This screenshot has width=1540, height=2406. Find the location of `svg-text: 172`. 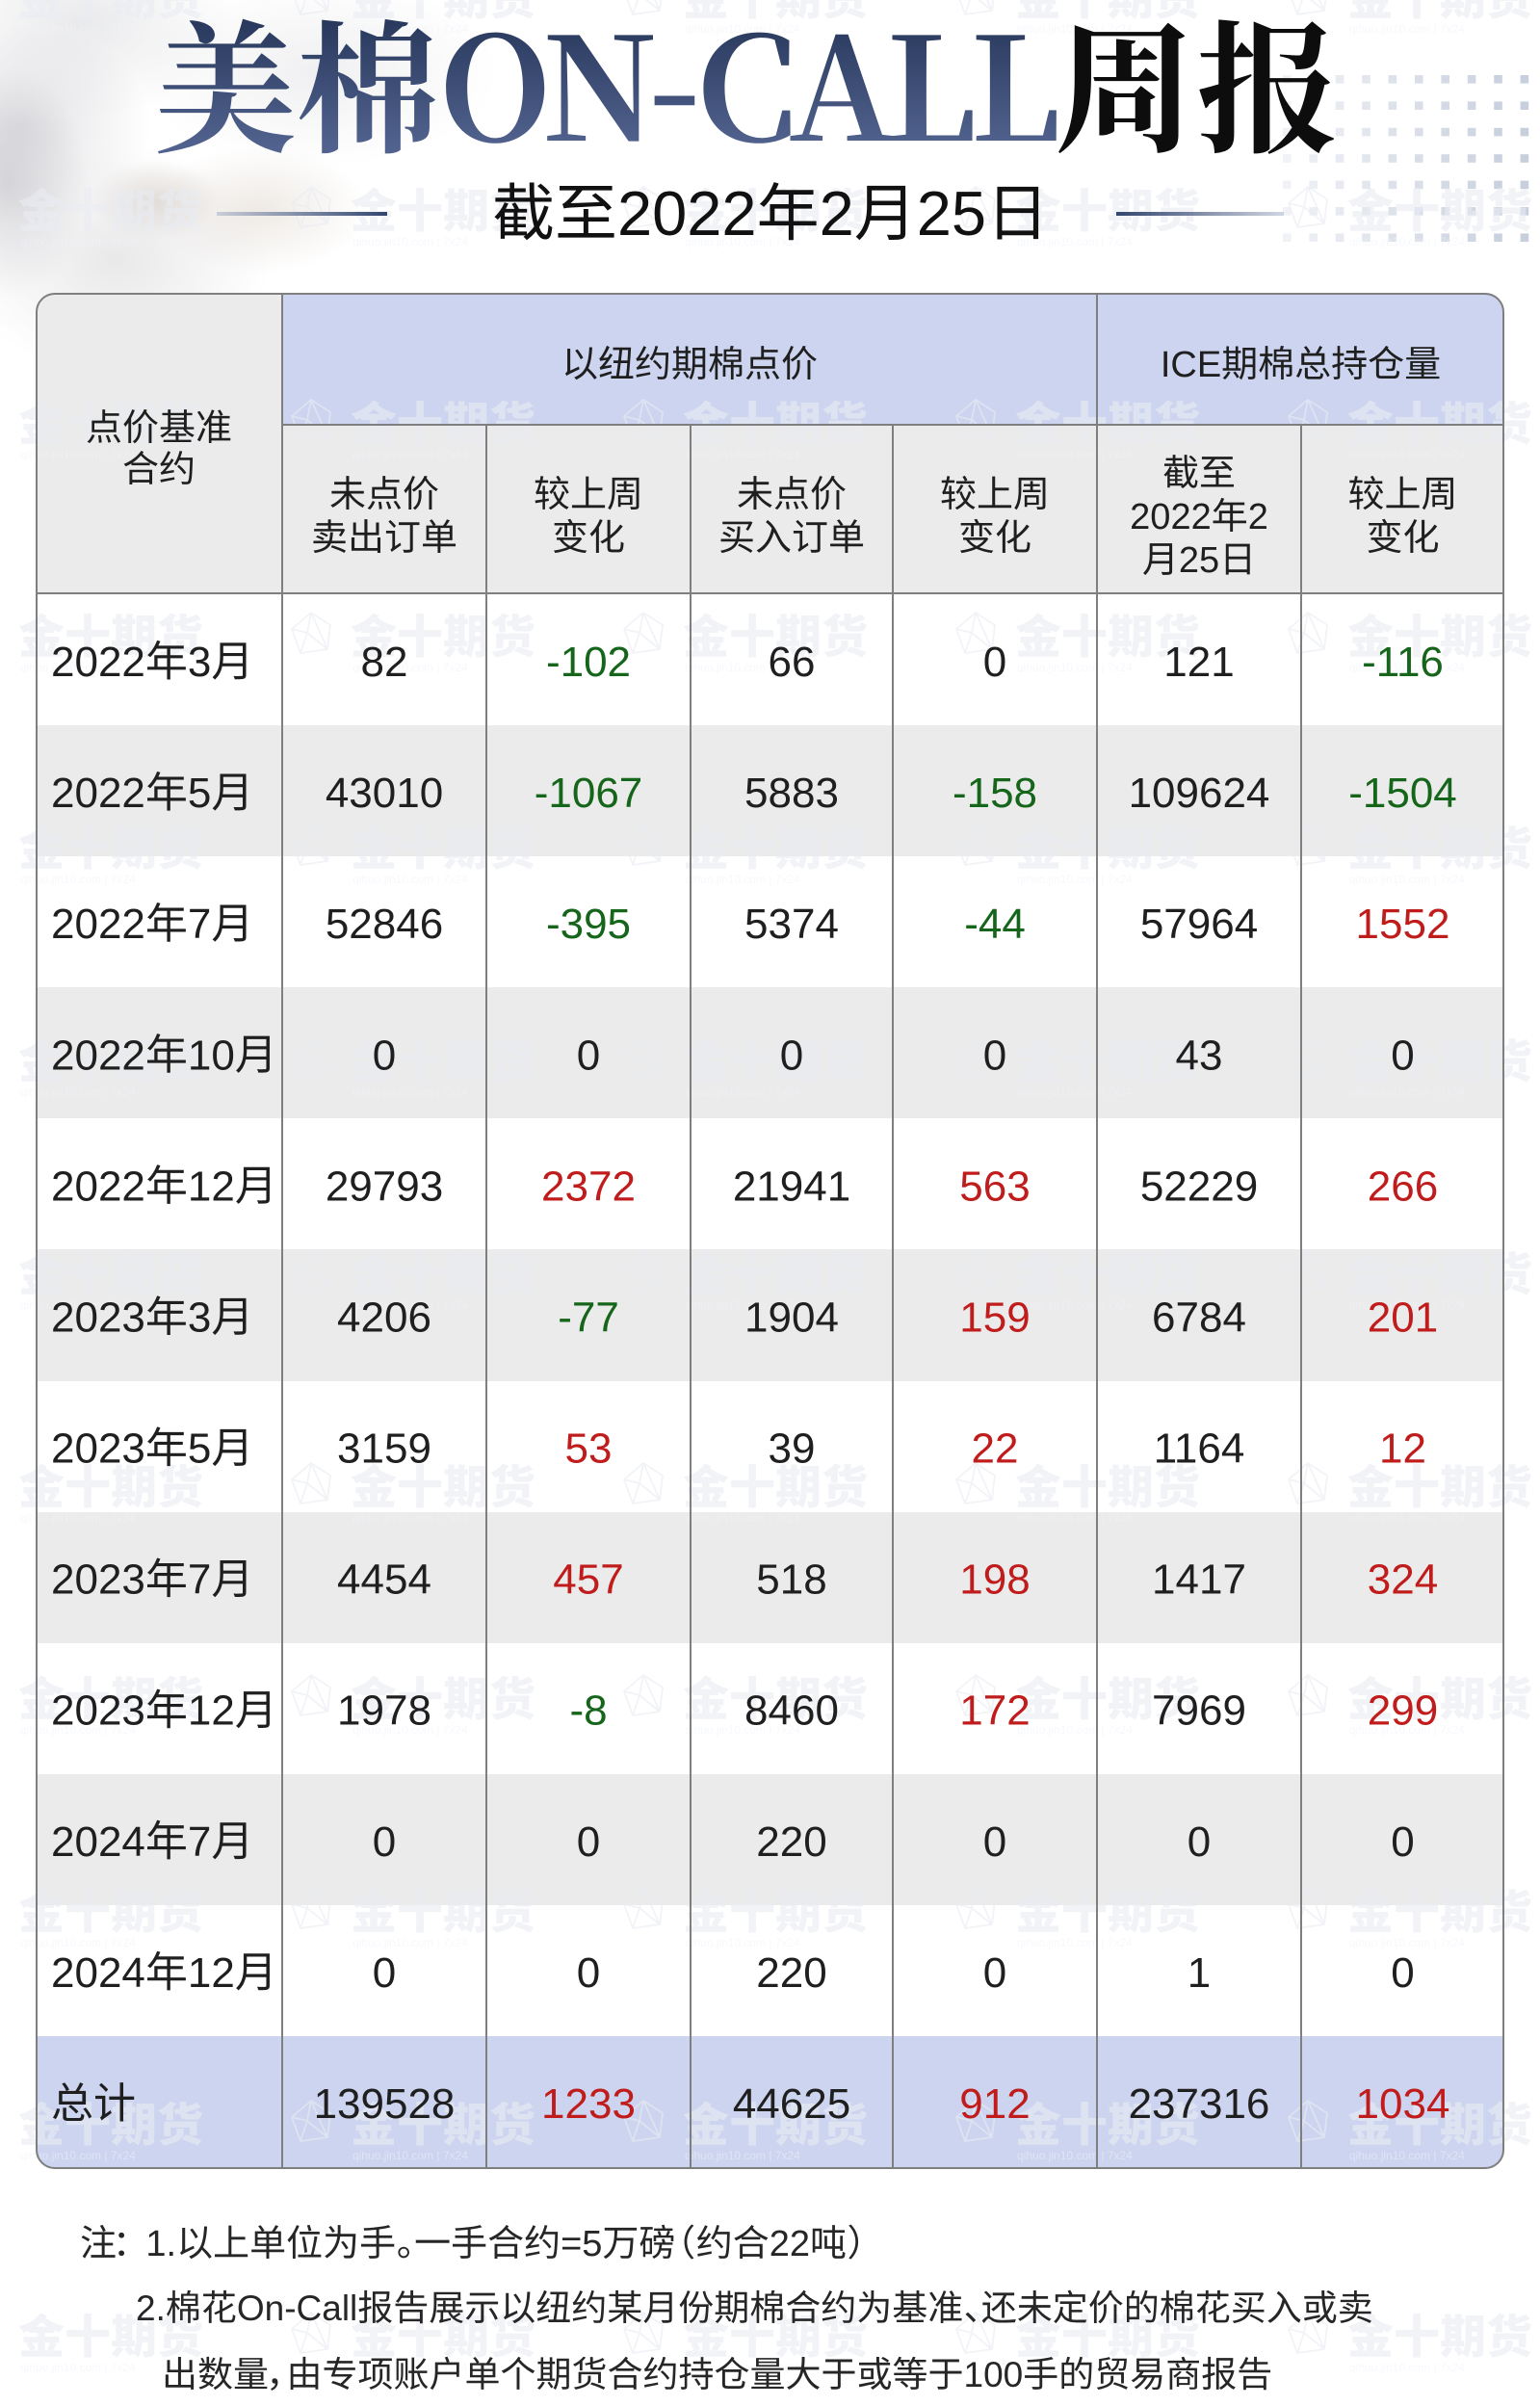

svg-text: 172 is located at coordinates (994, 1711).